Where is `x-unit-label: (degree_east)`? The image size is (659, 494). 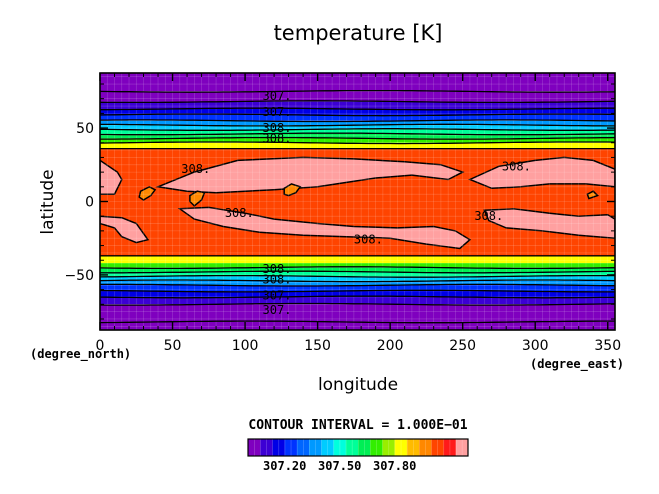
x-unit-label: (degree_east) is located at coordinates (577, 364).